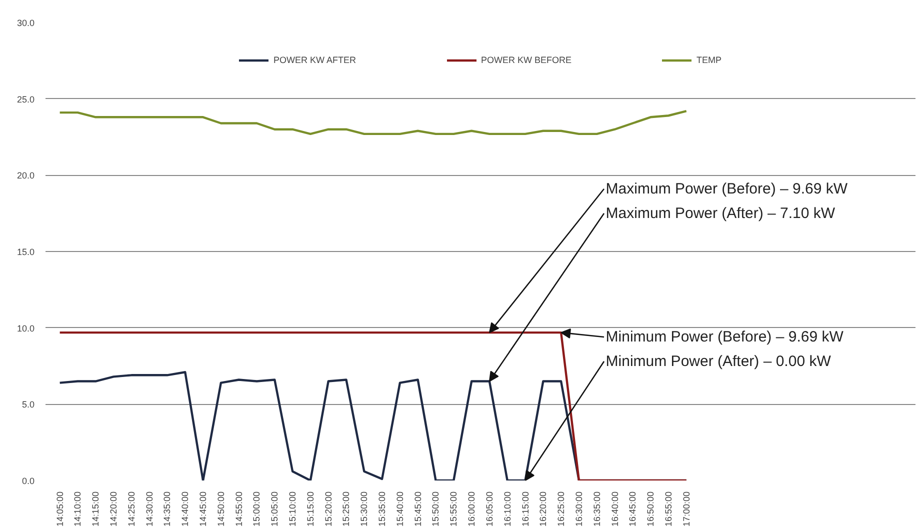  I want to click on x-tick-label: 14:25:00, so click(131, 509).